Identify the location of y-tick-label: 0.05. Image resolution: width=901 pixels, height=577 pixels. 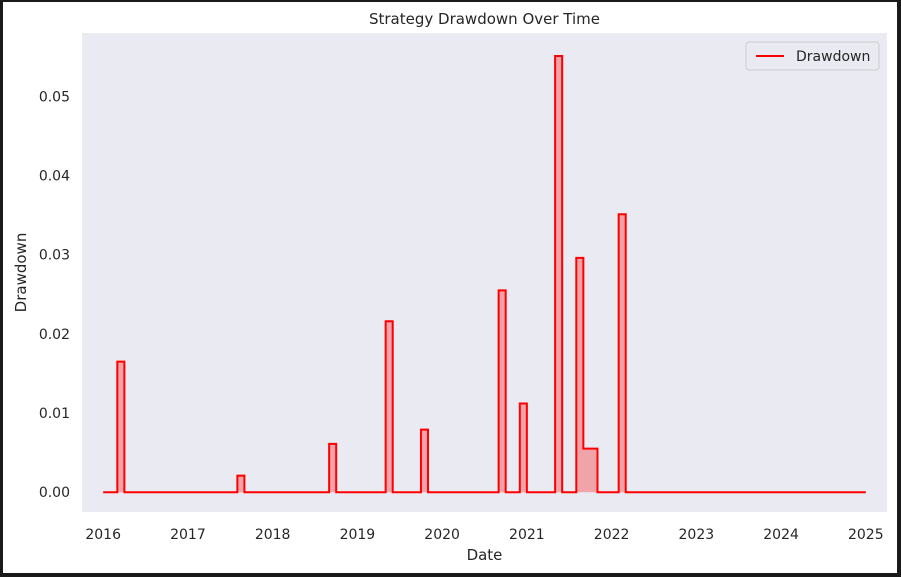
(54, 97).